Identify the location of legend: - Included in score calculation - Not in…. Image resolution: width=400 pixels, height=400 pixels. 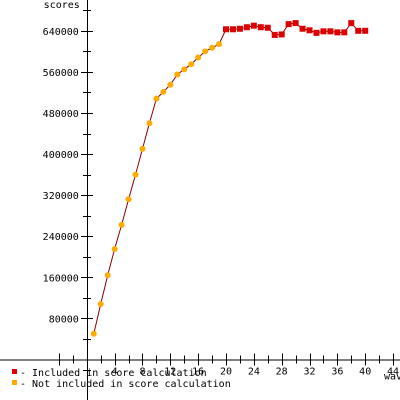
(121, 379).